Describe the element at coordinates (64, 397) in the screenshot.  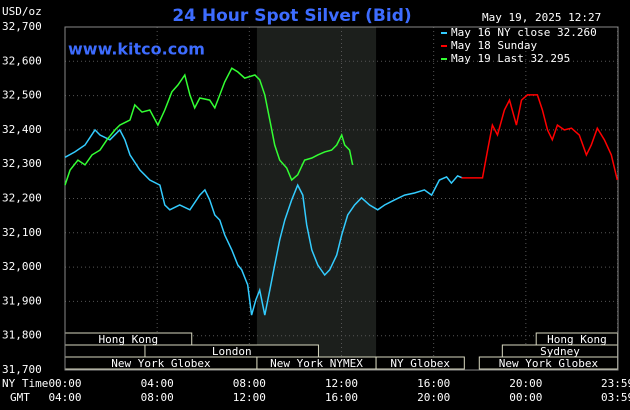
I see `x2-tick-label: 04:00` at that location.